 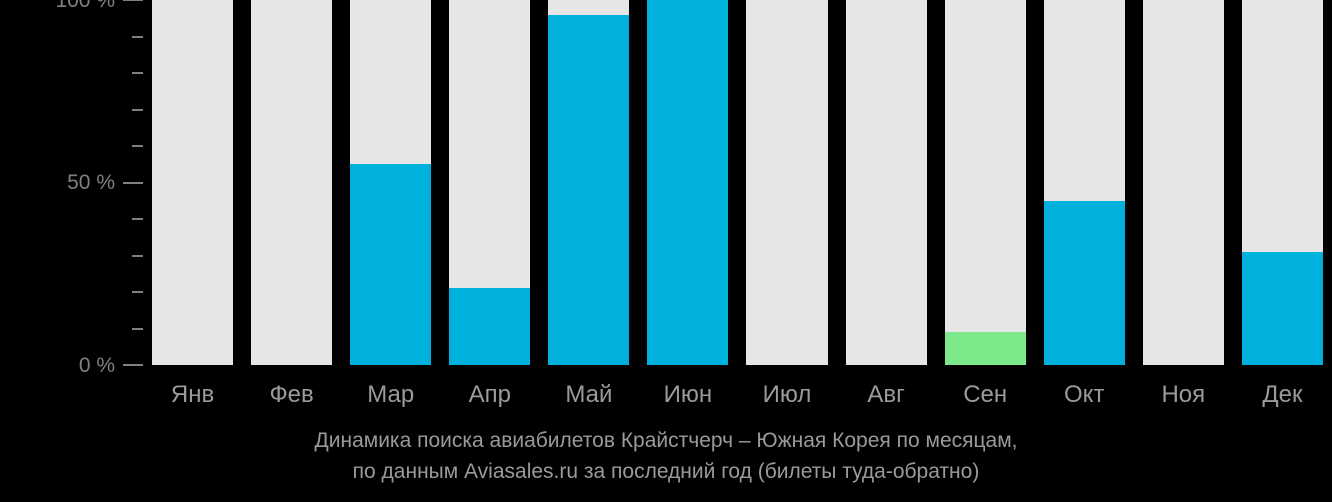 What do you see at coordinates (886, 394) in the screenshot?
I see `x-axis-label-7: Авг` at bounding box center [886, 394].